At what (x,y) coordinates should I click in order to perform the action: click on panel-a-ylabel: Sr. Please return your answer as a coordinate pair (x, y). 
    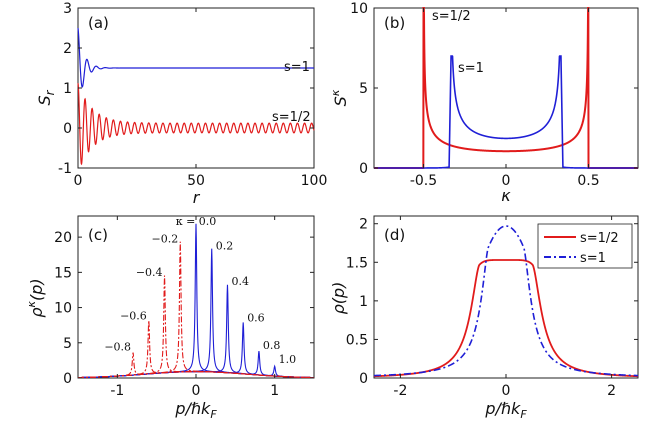
    Looking at the image, I should click on (46, 97).